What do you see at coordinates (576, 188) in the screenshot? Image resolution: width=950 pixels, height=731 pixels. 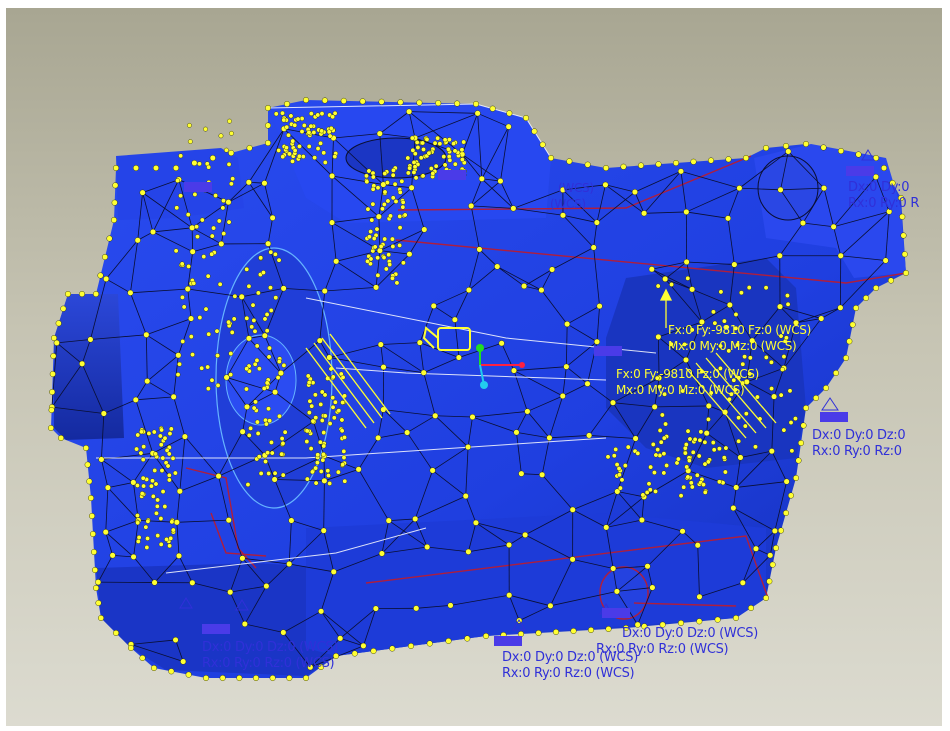 I see `constraint-top-center-line1: (WCS)` at bounding box center [576, 188].